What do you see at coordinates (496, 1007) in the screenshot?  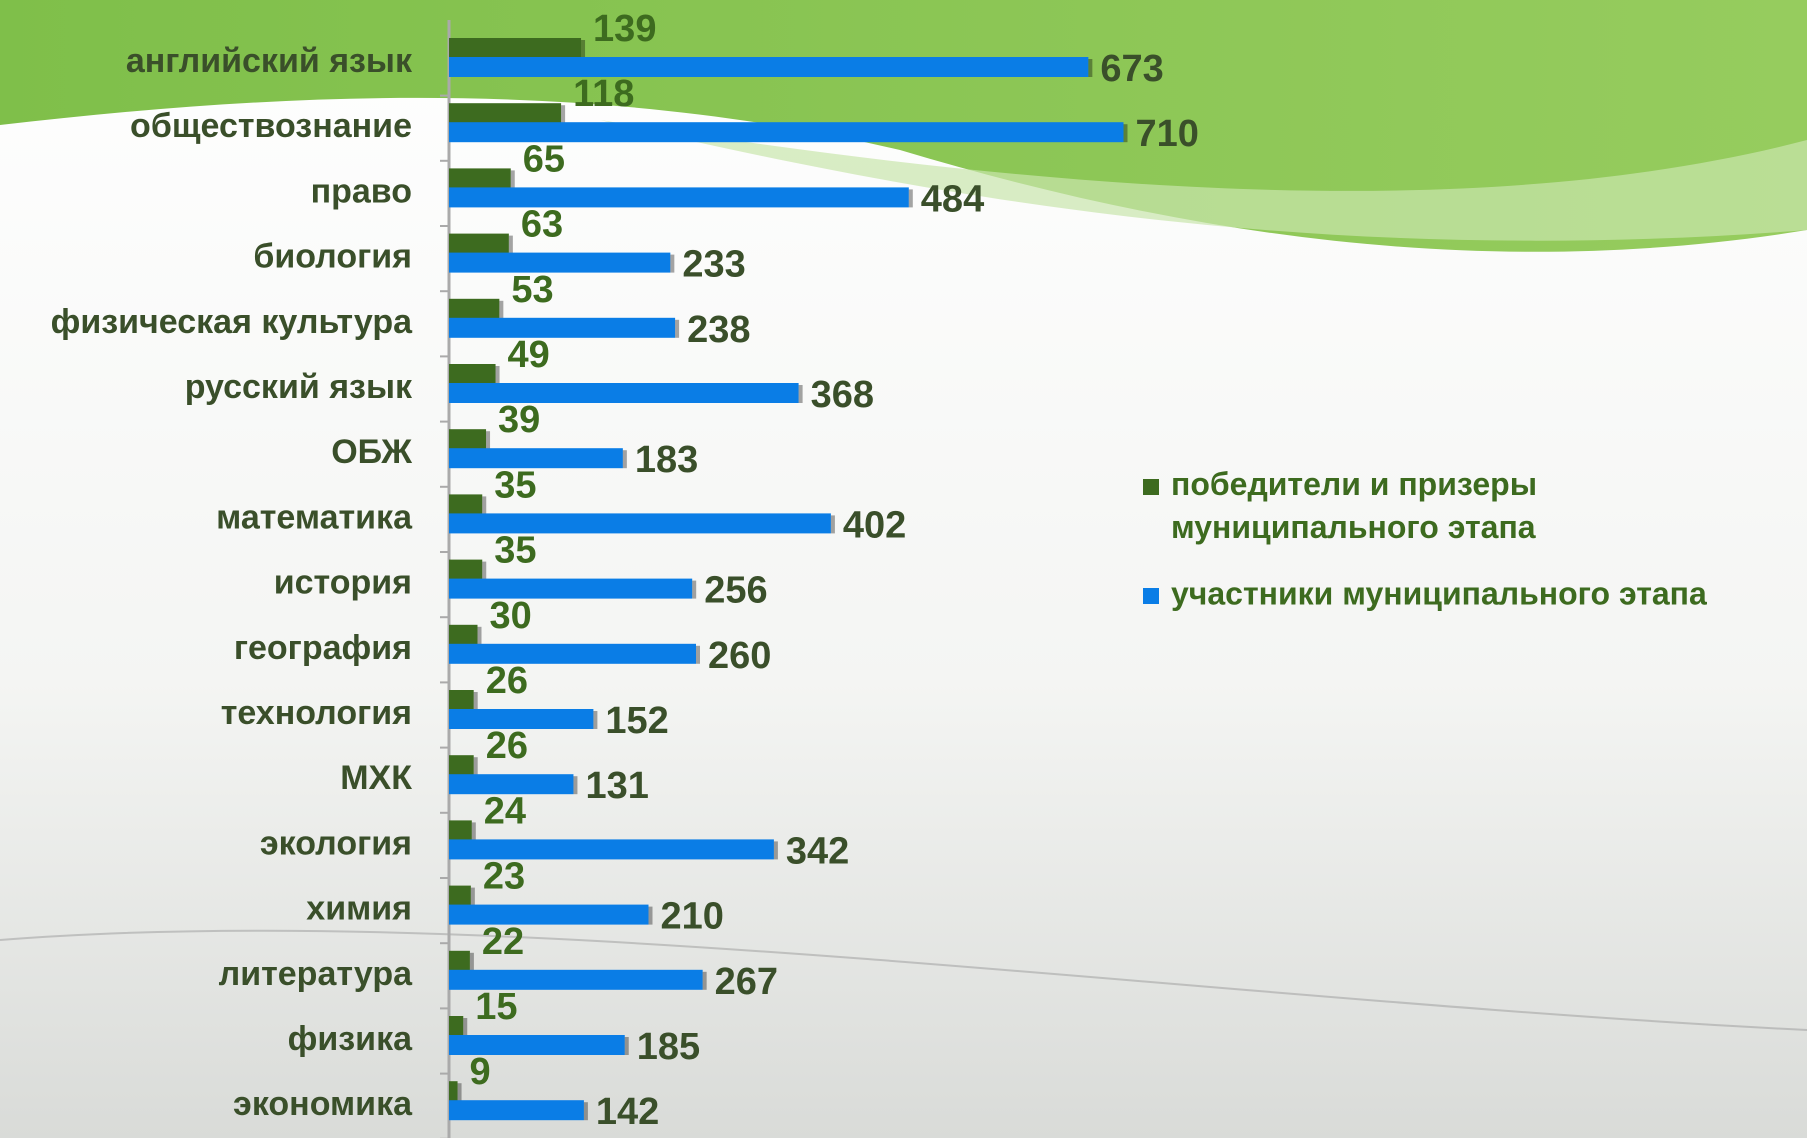 I see `value-label: 15` at bounding box center [496, 1007].